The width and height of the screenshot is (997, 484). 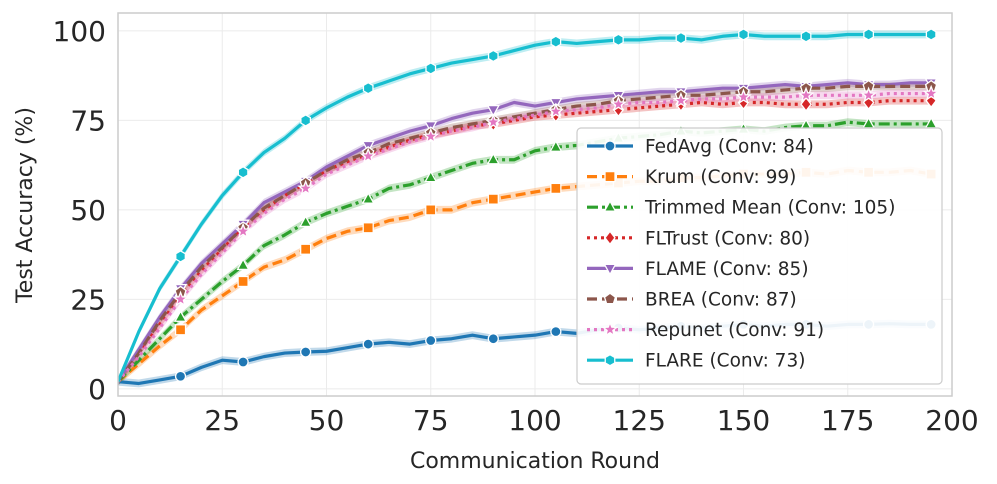 I want to click on legend-label: FLARE (Conv: 73), so click(x=725, y=361).